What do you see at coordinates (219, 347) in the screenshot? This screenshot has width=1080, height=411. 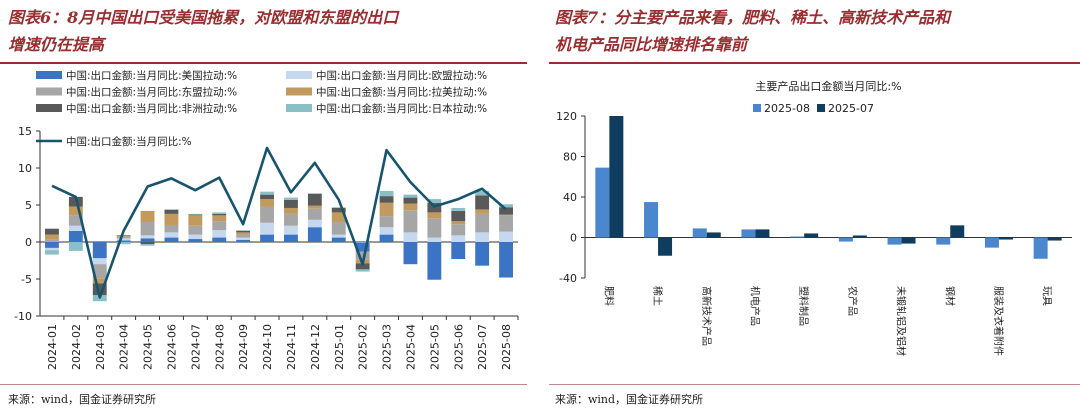 I see `x-tick-label: 2024-08` at bounding box center [219, 347].